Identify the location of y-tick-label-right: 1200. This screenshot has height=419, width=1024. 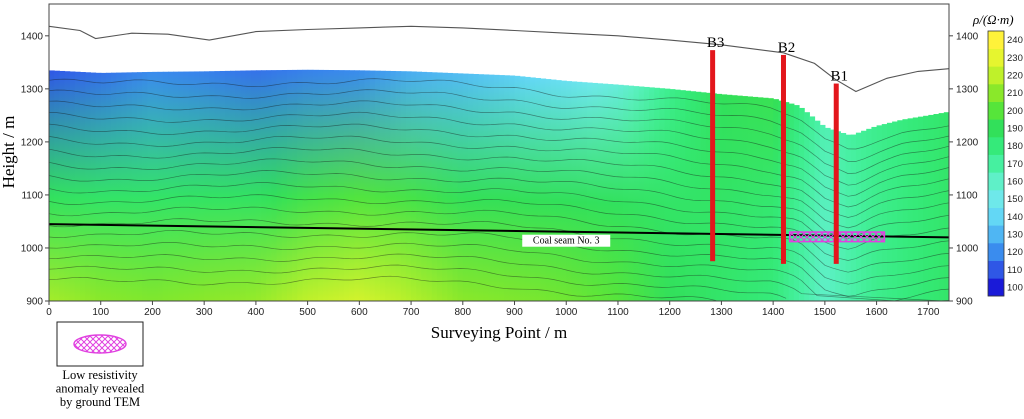
(967, 142).